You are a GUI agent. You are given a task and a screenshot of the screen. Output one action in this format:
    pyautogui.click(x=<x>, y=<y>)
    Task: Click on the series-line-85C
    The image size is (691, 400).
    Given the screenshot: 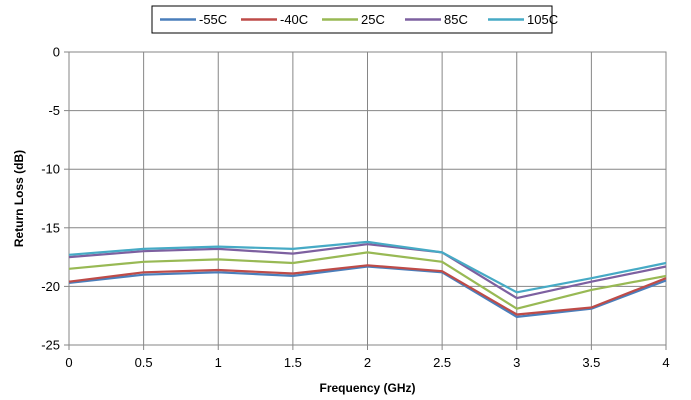 What is the action you would take?
    pyautogui.click(x=367, y=271)
    